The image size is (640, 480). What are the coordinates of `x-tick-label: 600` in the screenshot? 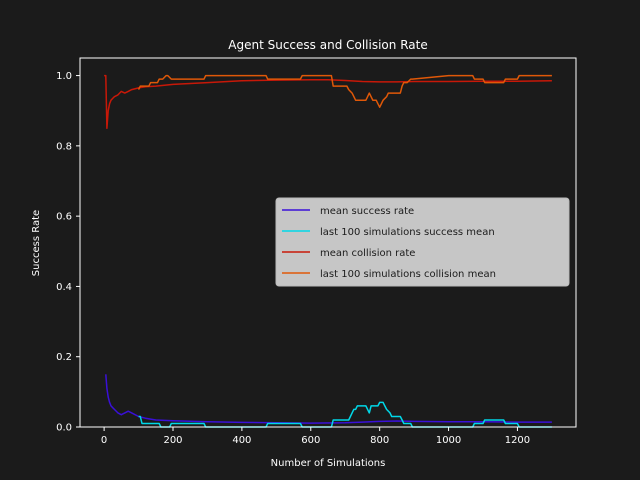 It's located at (310, 440).